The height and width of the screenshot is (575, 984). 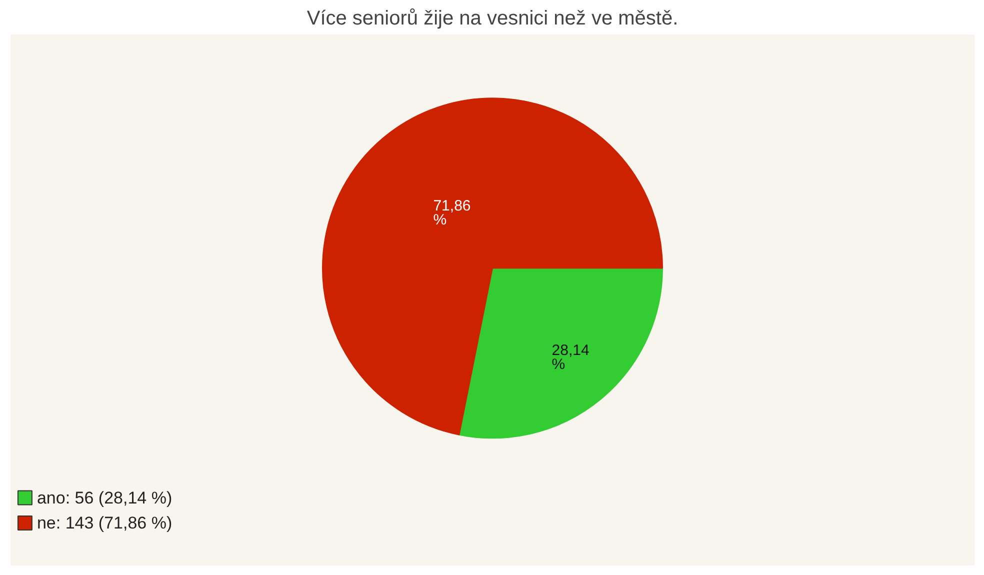 What do you see at coordinates (571, 357) in the screenshot?
I see `data-label: 28,14 %` at bounding box center [571, 357].